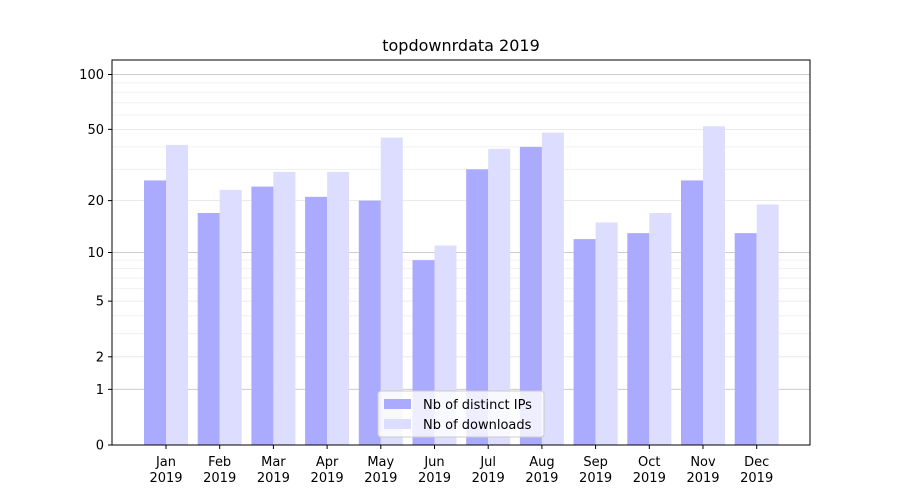 The height and width of the screenshot is (500, 900). What do you see at coordinates (595, 462) in the screenshot?
I see `x-tick-label-month: Sep` at bounding box center [595, 462].